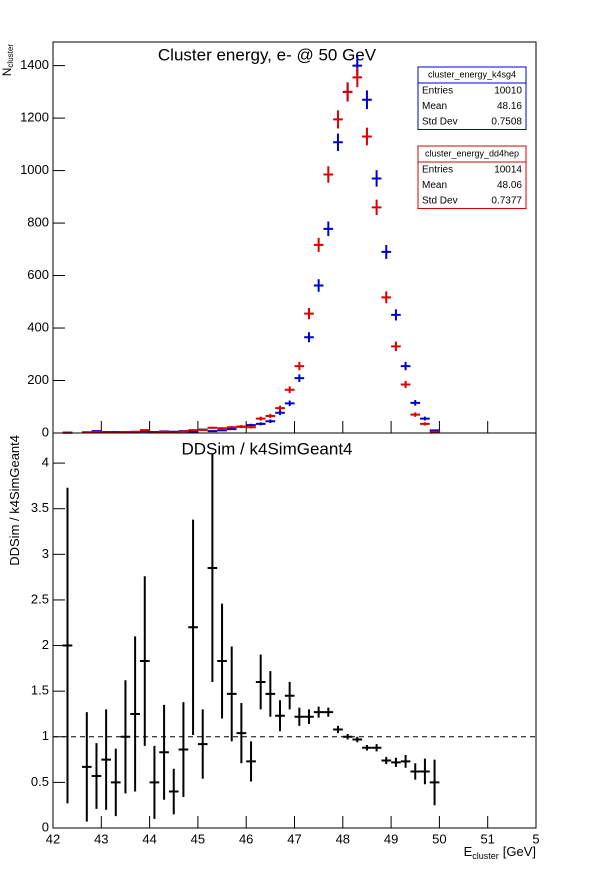  What do you see at coordinates (506, 200) in the screenshot?
I see `stat-value: 0.7377` at bounding box center [506, 200].